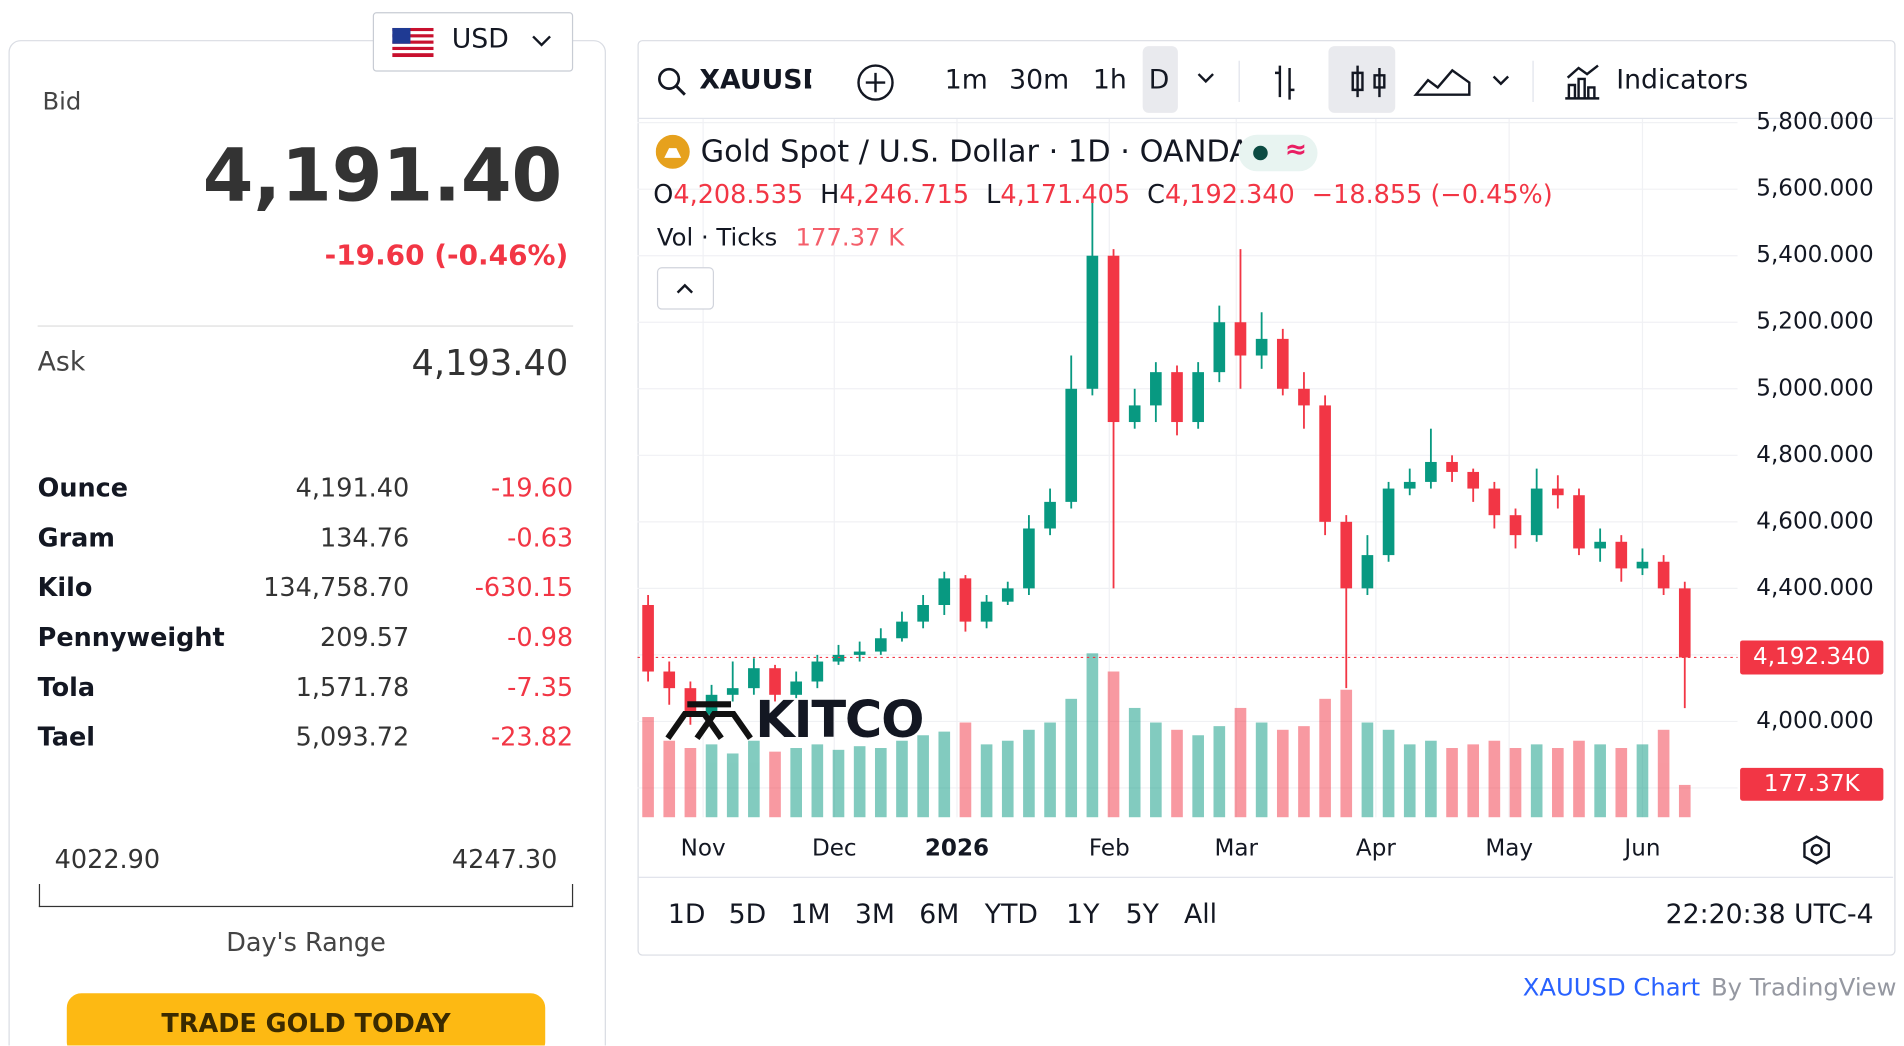  I want to click on currency-select: USD, so click(473, 42).